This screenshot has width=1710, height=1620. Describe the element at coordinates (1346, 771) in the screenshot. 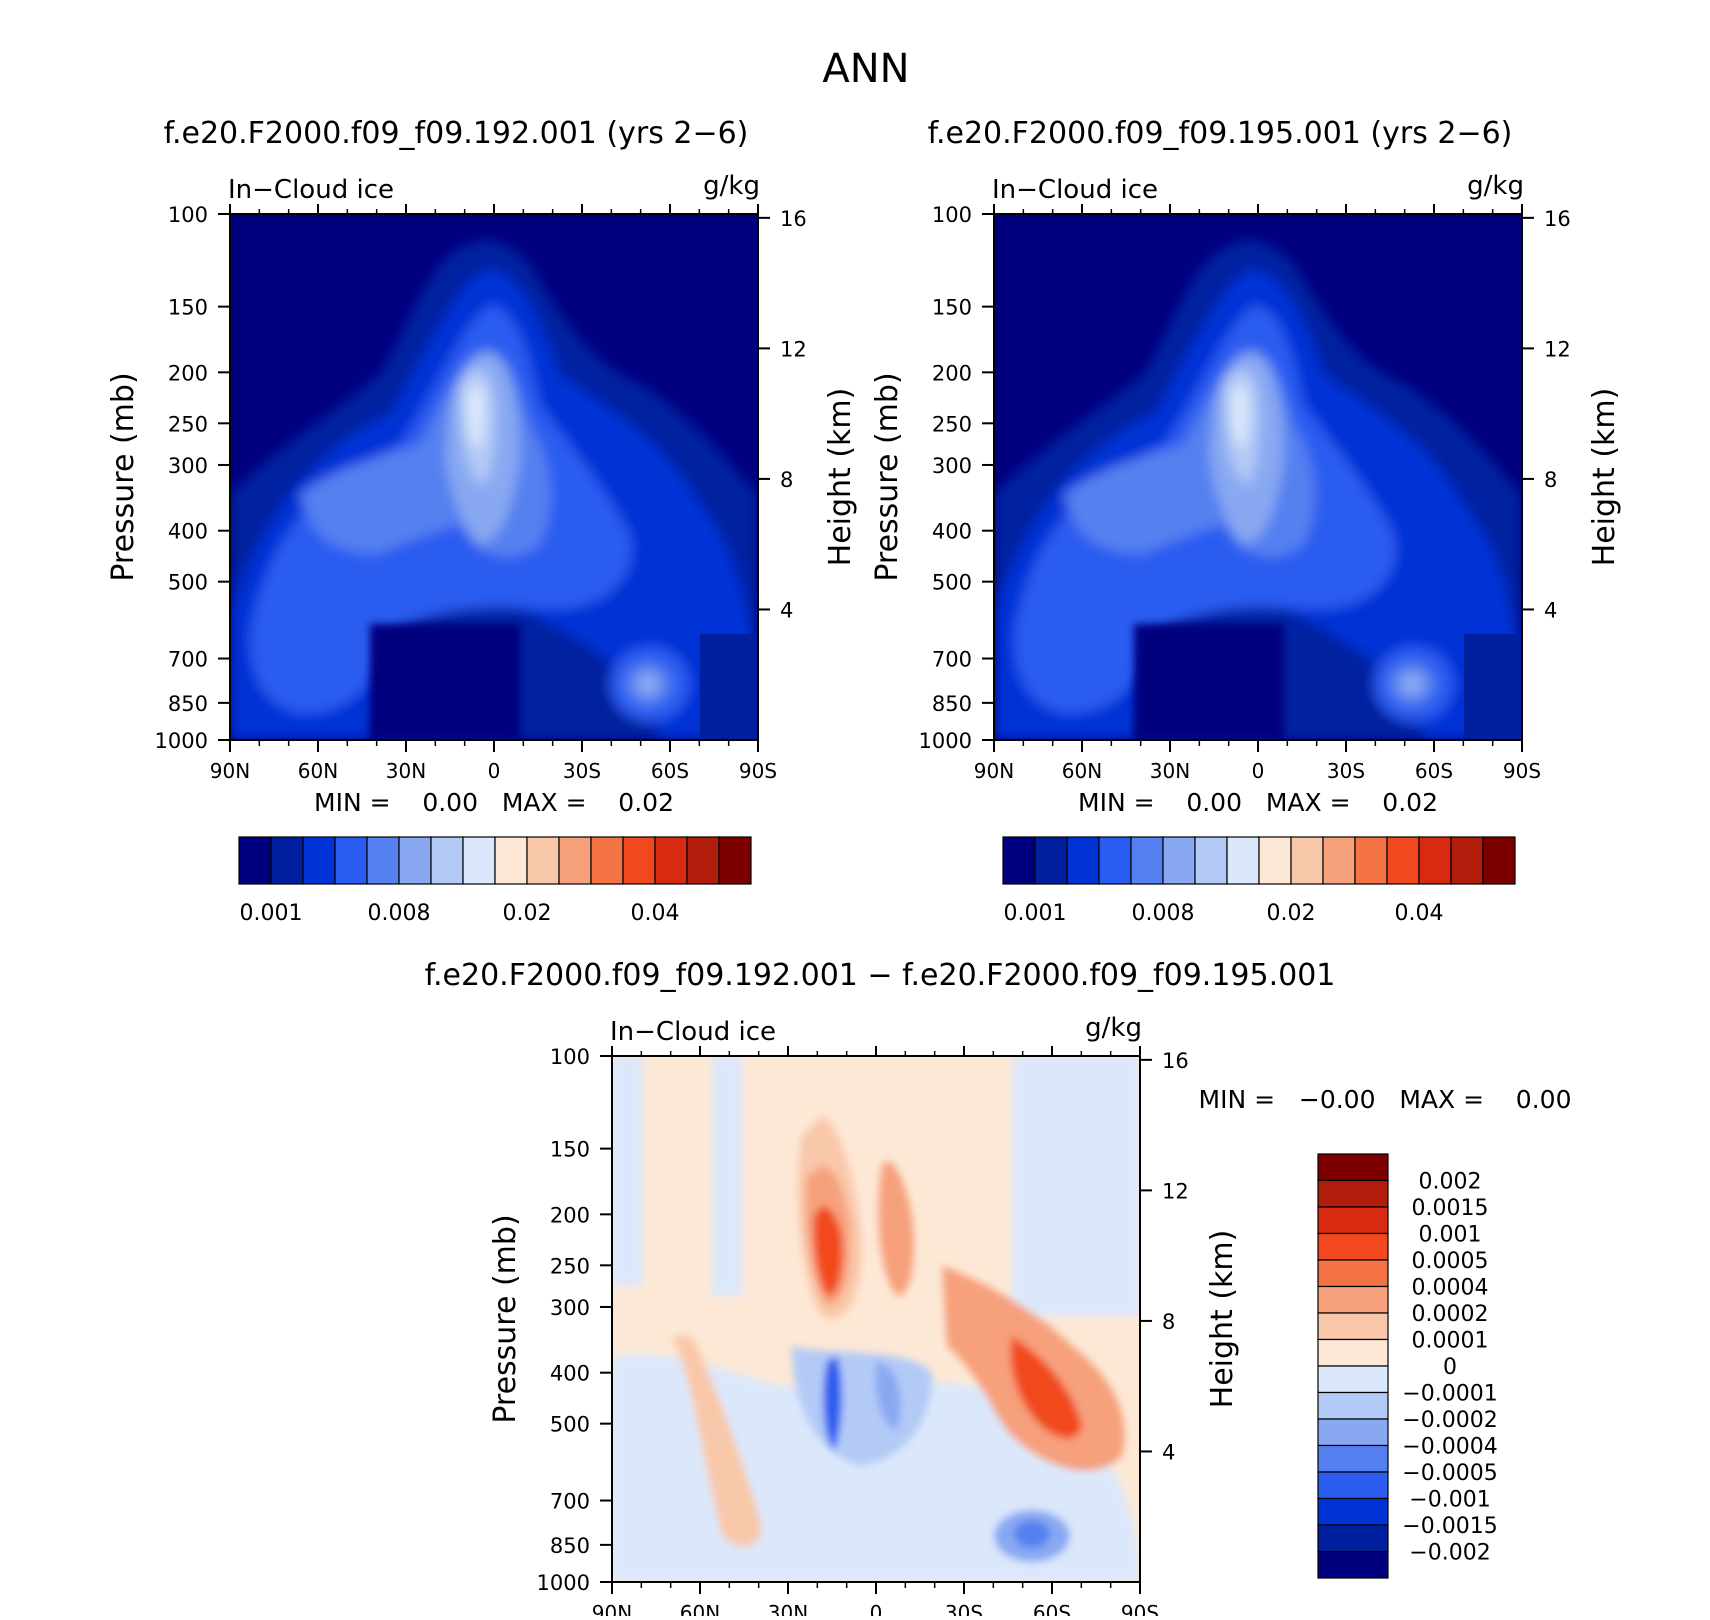

I see `x-tick-label: 30S` at that location.